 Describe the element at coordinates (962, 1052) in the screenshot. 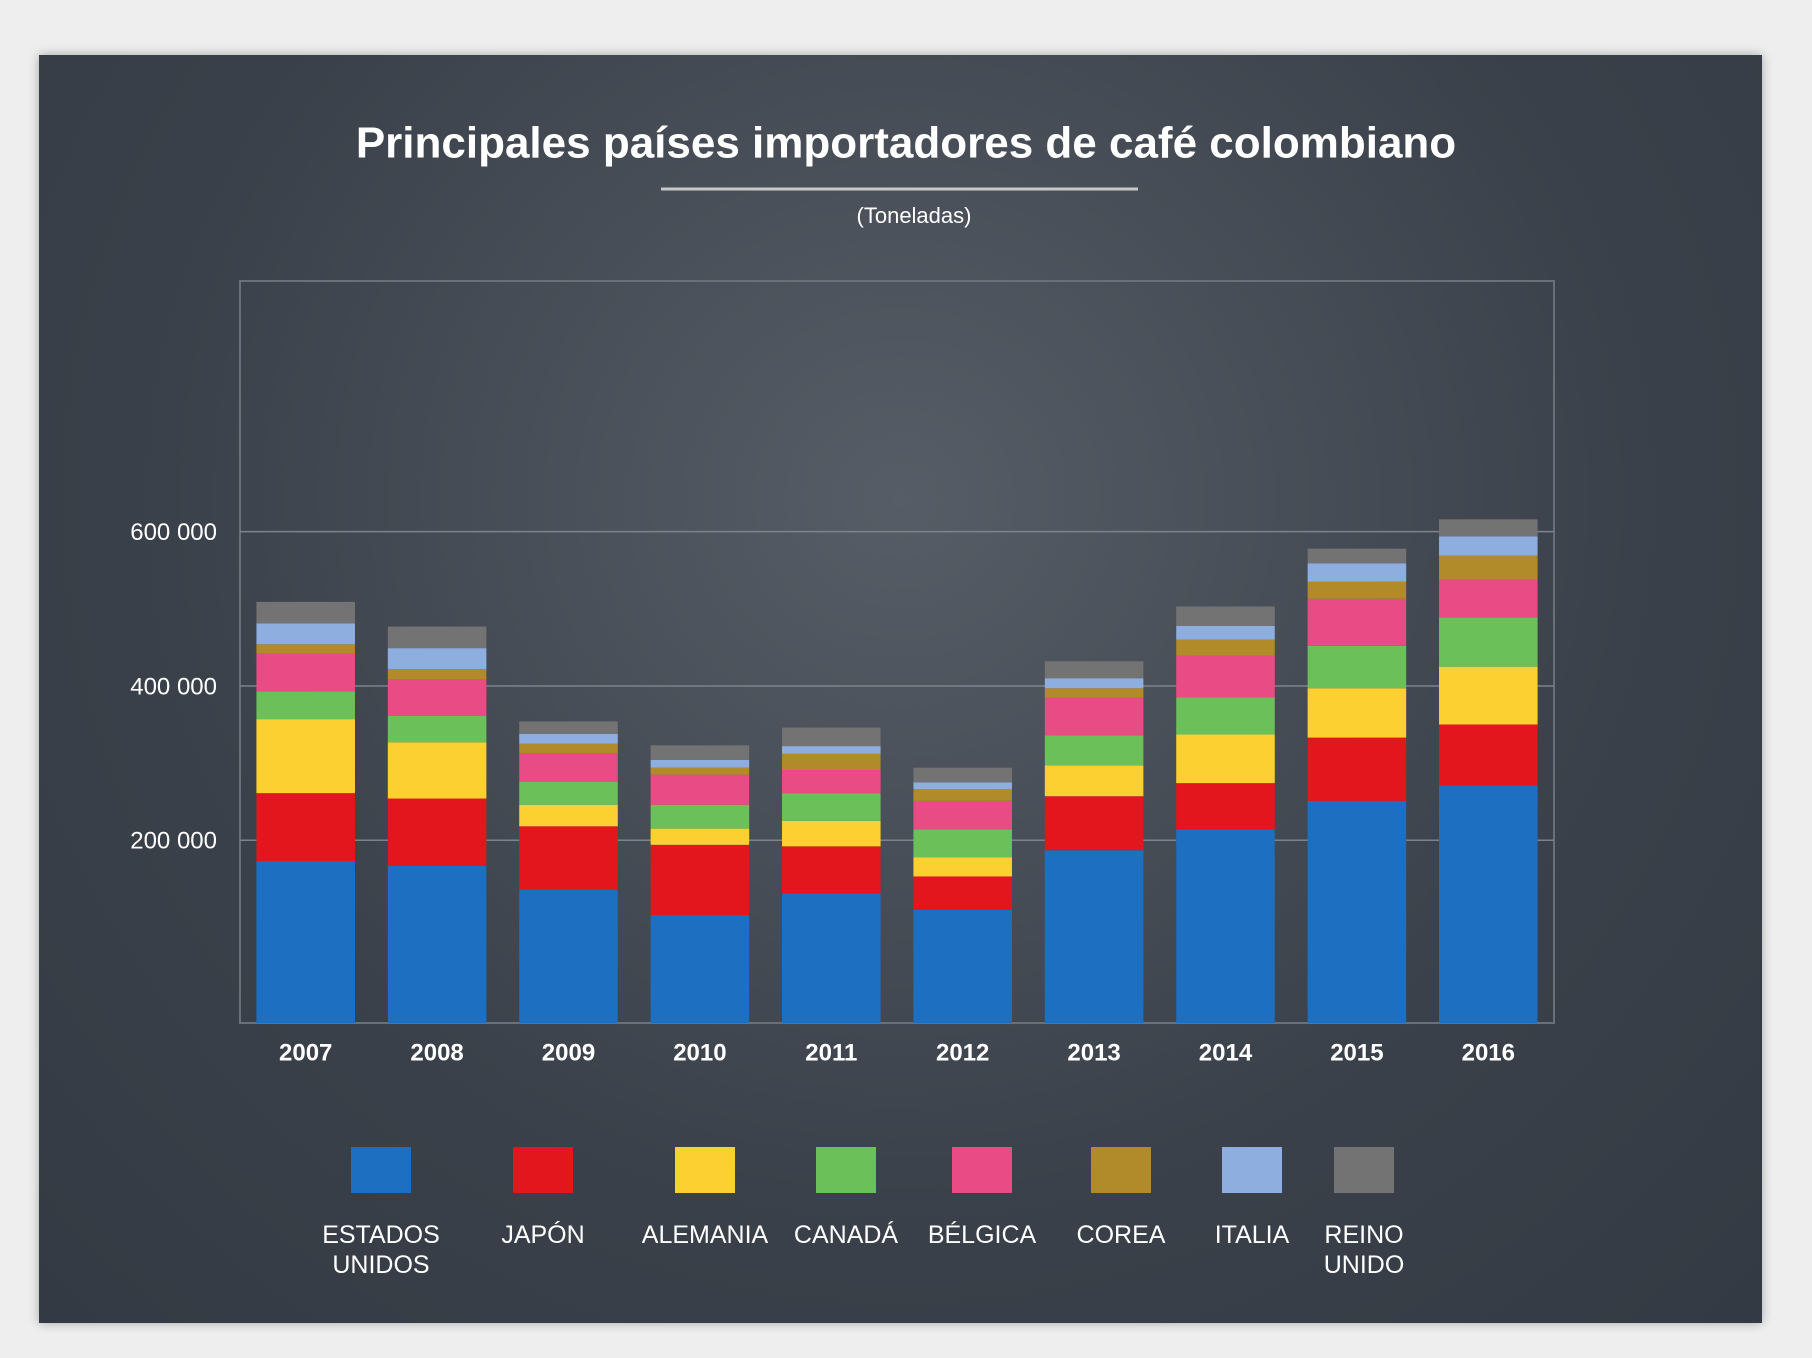

I see `x-tick-label: 2012` at that location.